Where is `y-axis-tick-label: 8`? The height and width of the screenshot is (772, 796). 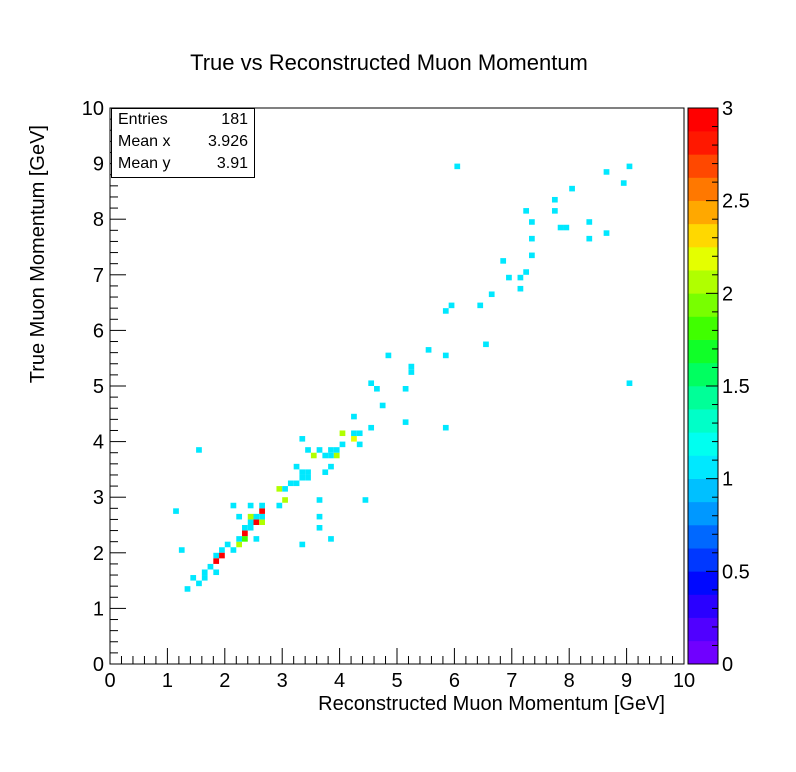 y-axis-tick-label: 8 is located at coordinates (98, 220).